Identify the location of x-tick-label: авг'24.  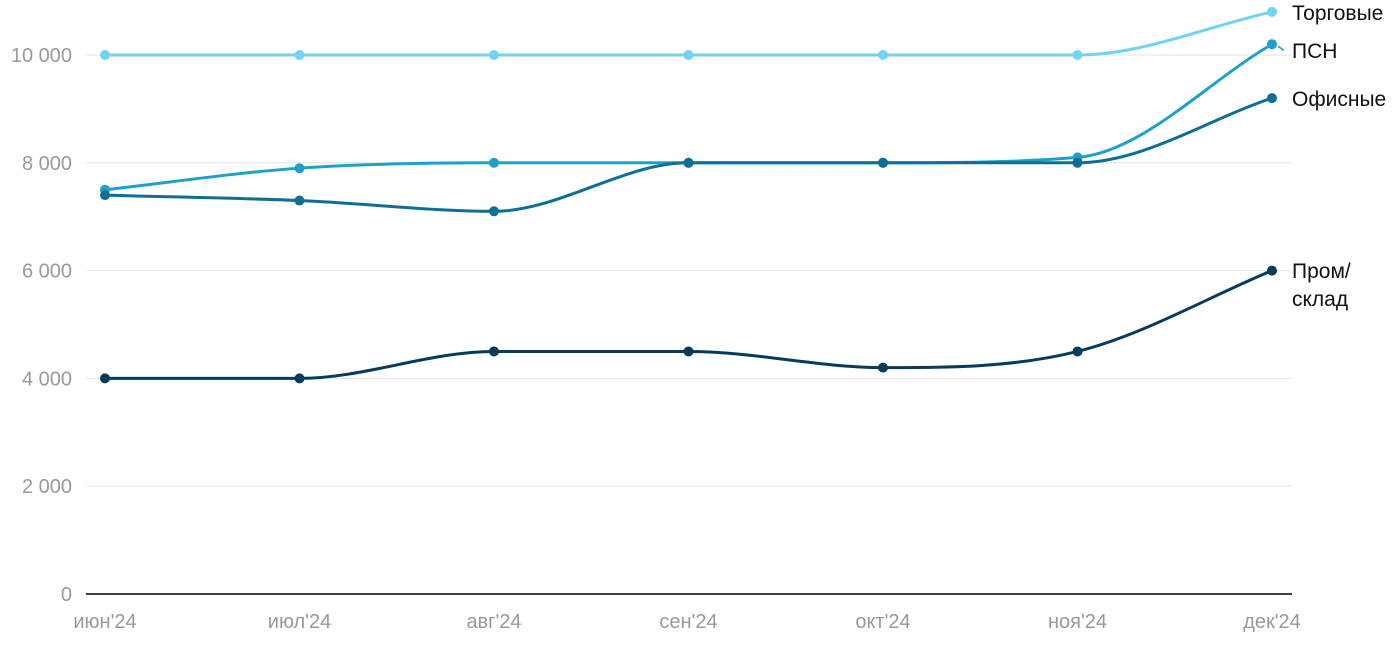
(493, 622).